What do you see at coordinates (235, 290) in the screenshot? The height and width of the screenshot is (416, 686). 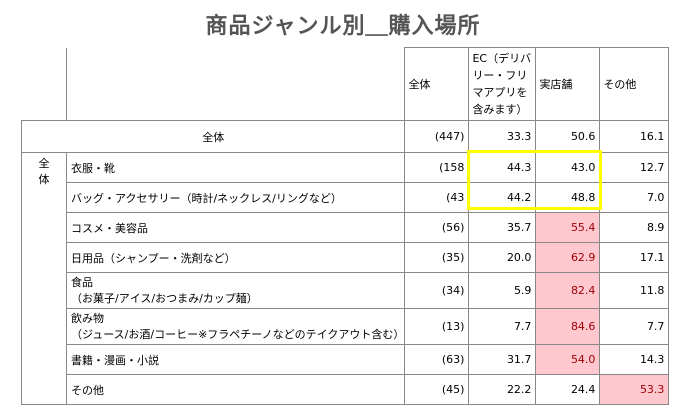 I see `row-label: 食品 （お菓子/アイス/おつまみ/カップ麺）` at bounding box center [235, 290].